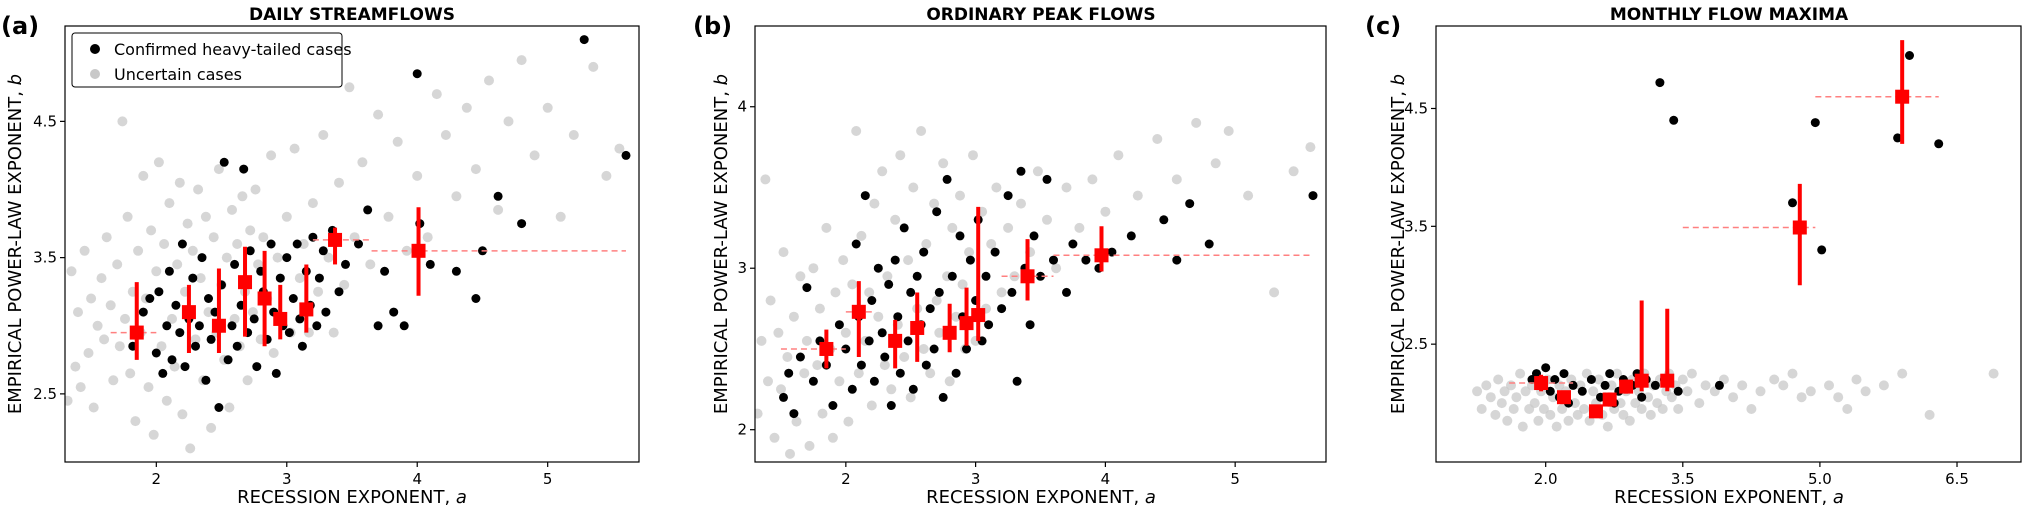 The width and height of the screenshot is (2023, 512). I want to click on panel-b-letter: (b), so click(712, 26).